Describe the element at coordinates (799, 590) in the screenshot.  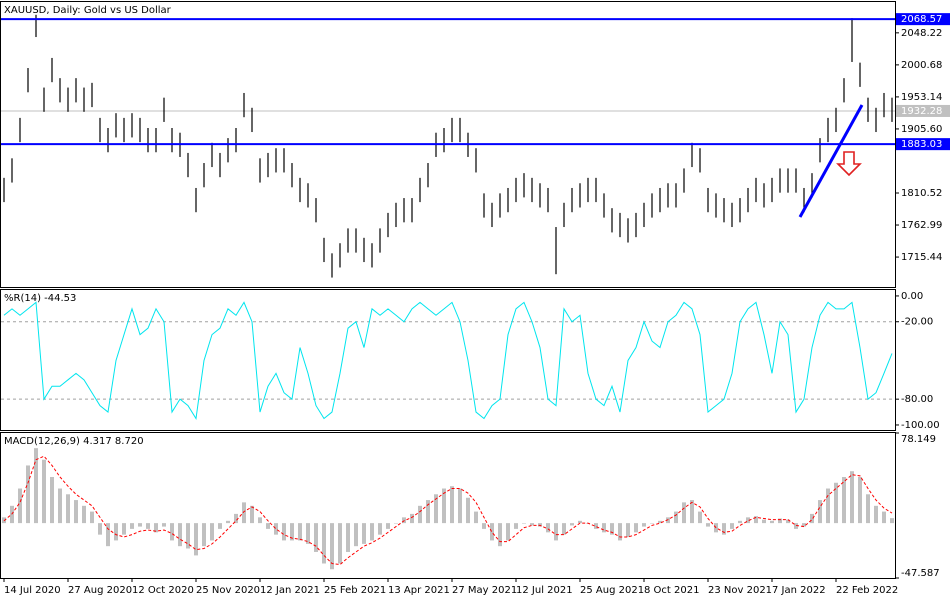
I see `x-tick-label: 7 Jan 2022` at that location.